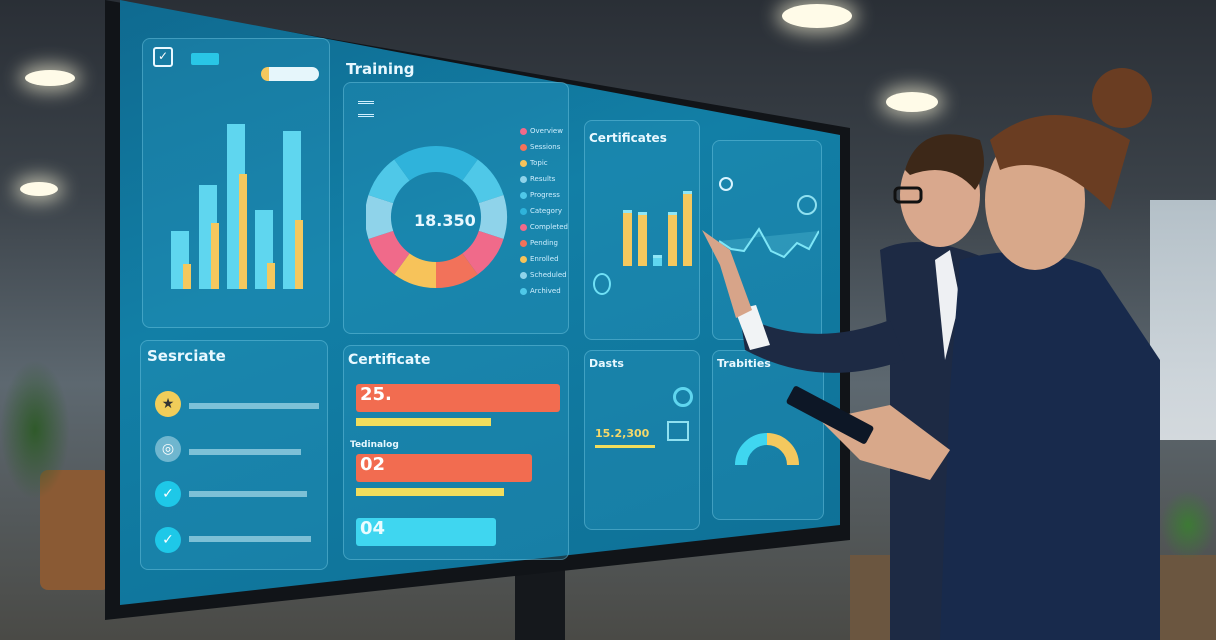 This screenshot has height=640, width=1216. I want to click on legend-item: Scheduled, so click(544, 275).